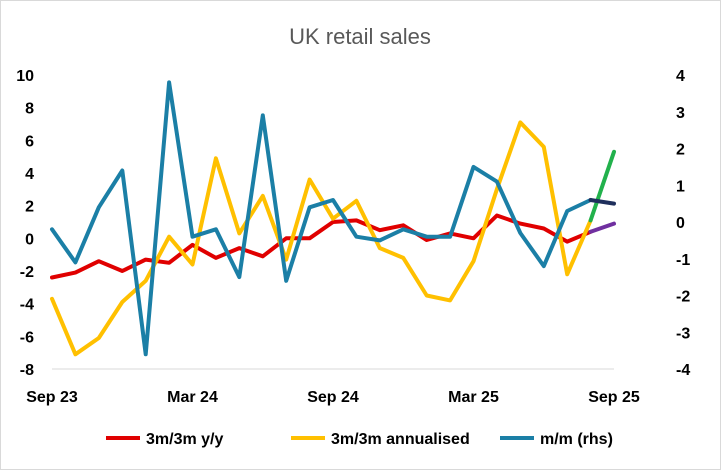  What do you see at coordinates (29, 174) in the screenshot?
I see `y-left-tick-label: 4` at bounding box center [29, 174].